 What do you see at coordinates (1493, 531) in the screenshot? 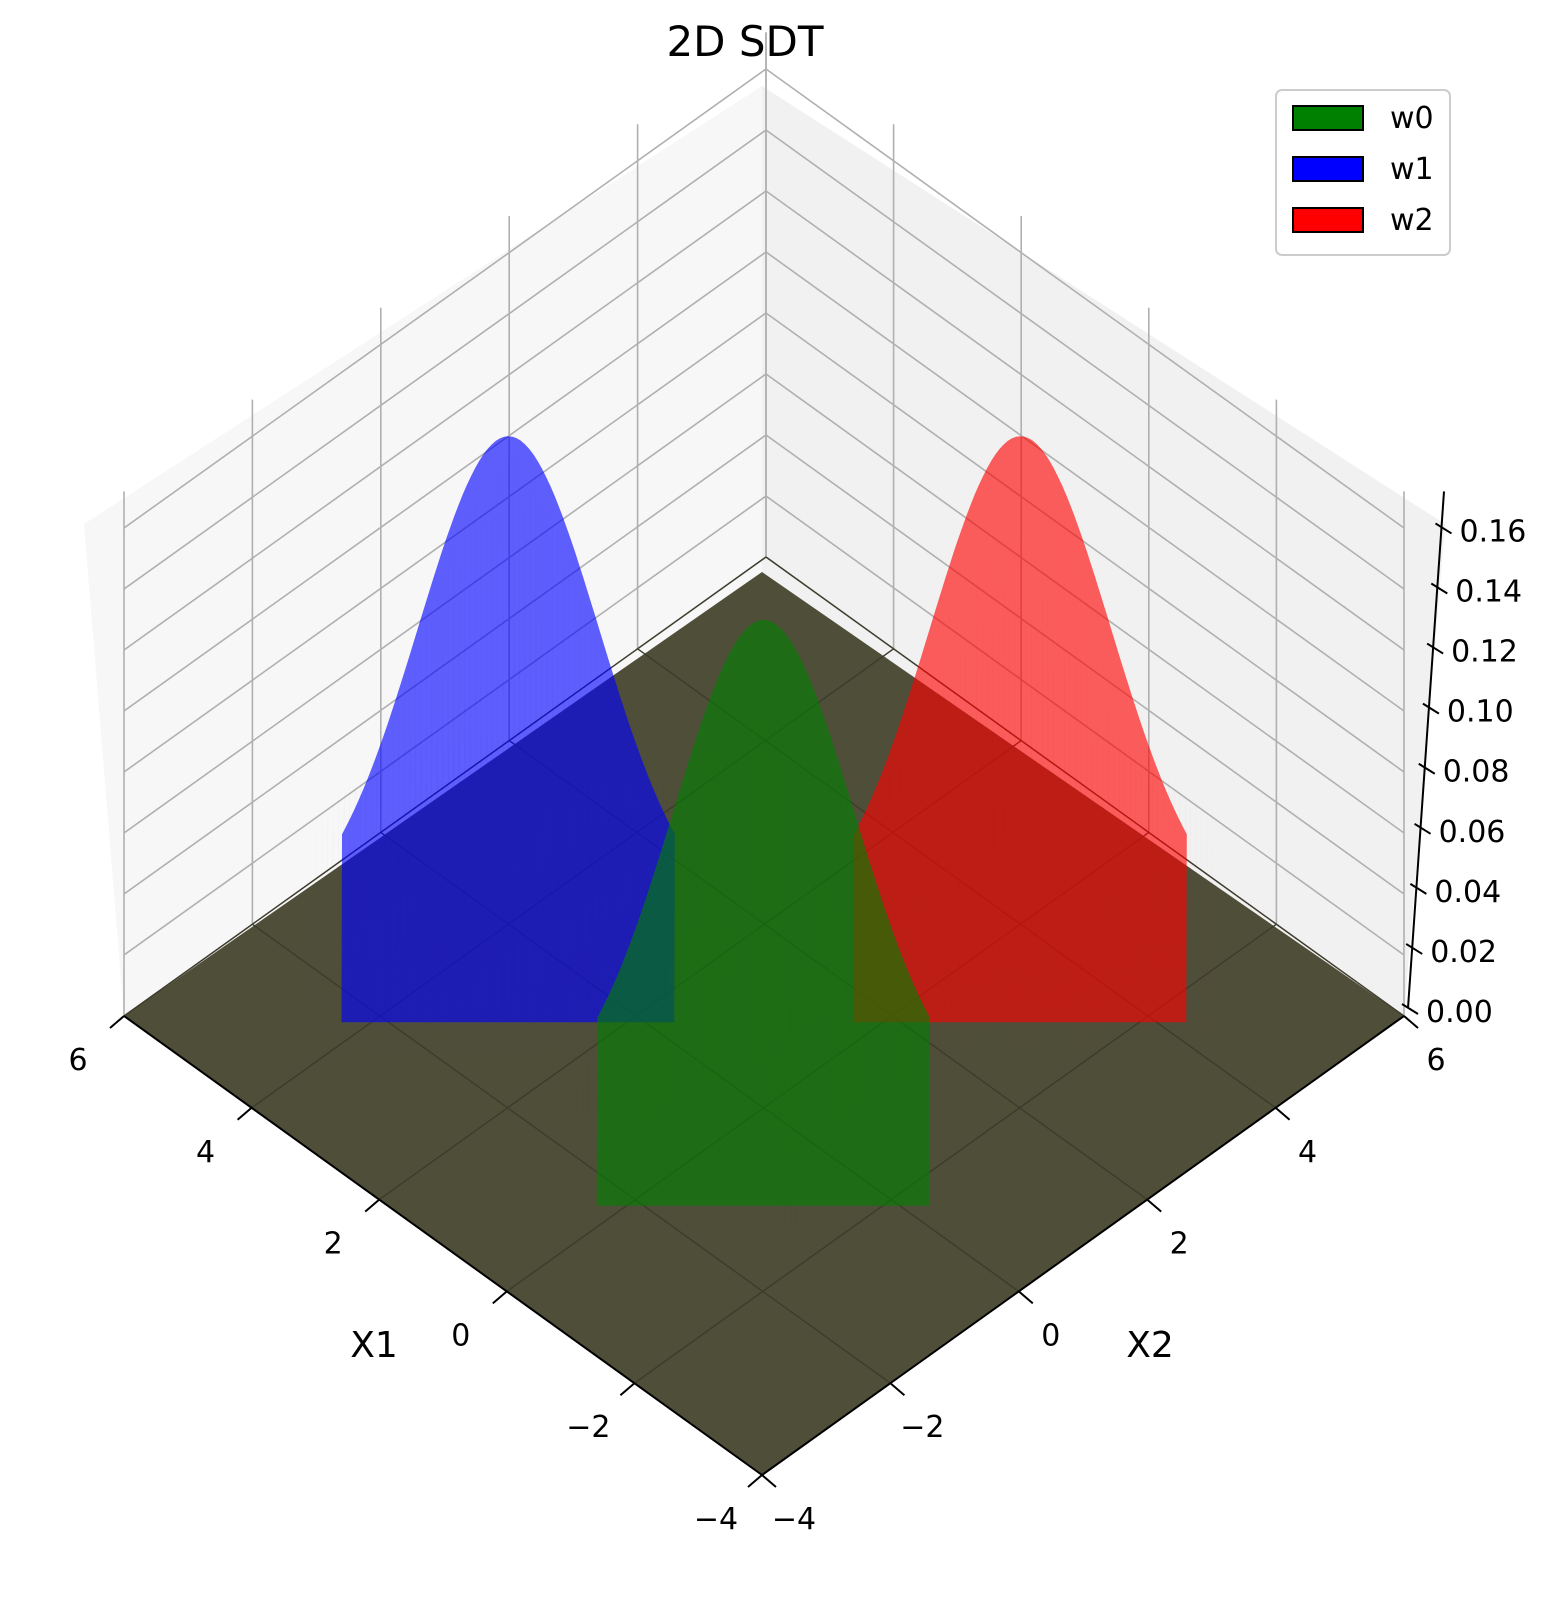
I see `z-tick-label: 0.16` at bounding box center [1493, 531].